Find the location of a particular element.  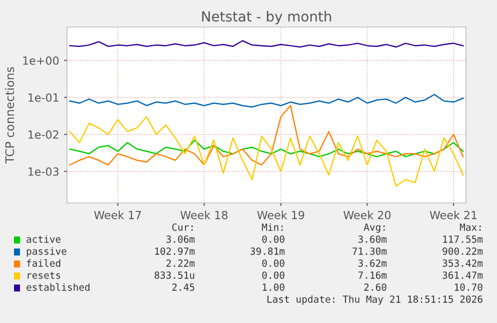

text: Max: is located at coordinates (470, 227).